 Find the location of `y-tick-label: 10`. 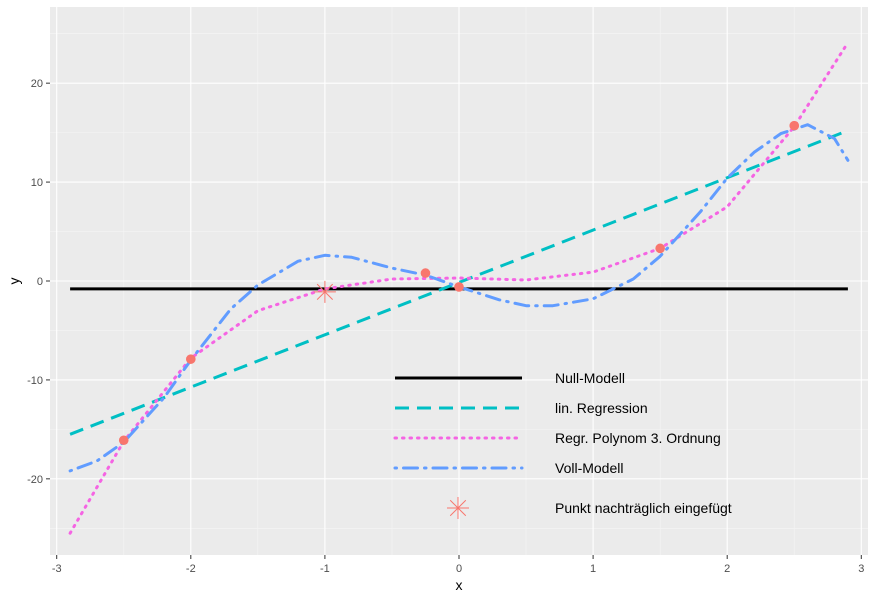

y-tick-label: 10 is located at coordinates (37, 183).